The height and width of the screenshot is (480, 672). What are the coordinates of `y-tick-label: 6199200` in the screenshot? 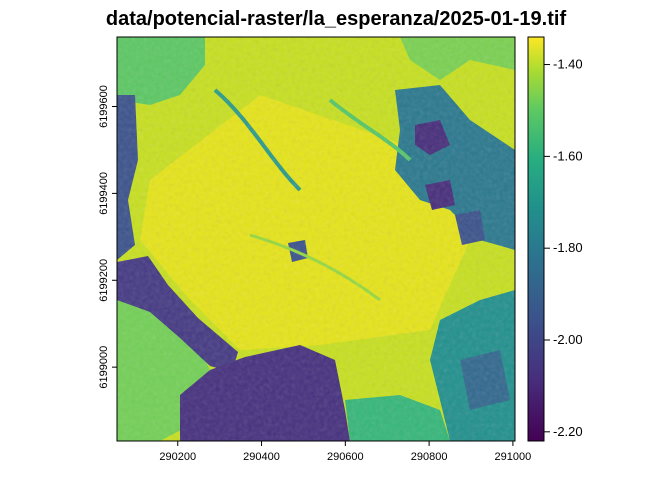 It's located at (104, 280).